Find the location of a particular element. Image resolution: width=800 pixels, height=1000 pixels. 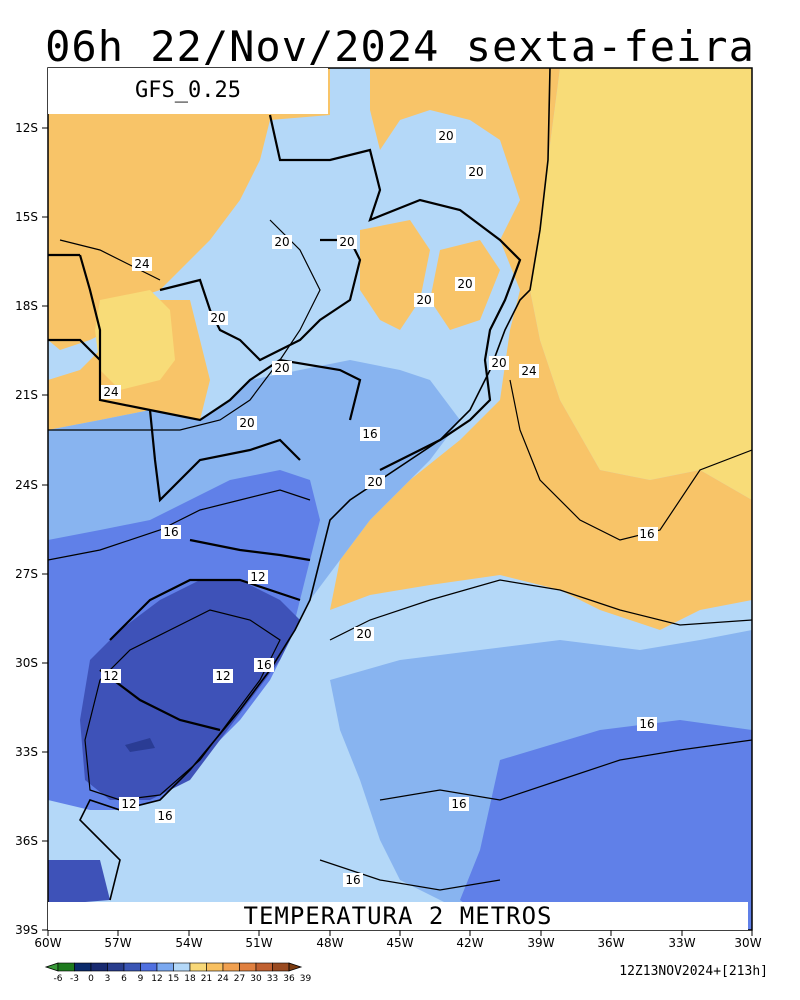

lat-label: 39S is located at coordinates (26, 930).